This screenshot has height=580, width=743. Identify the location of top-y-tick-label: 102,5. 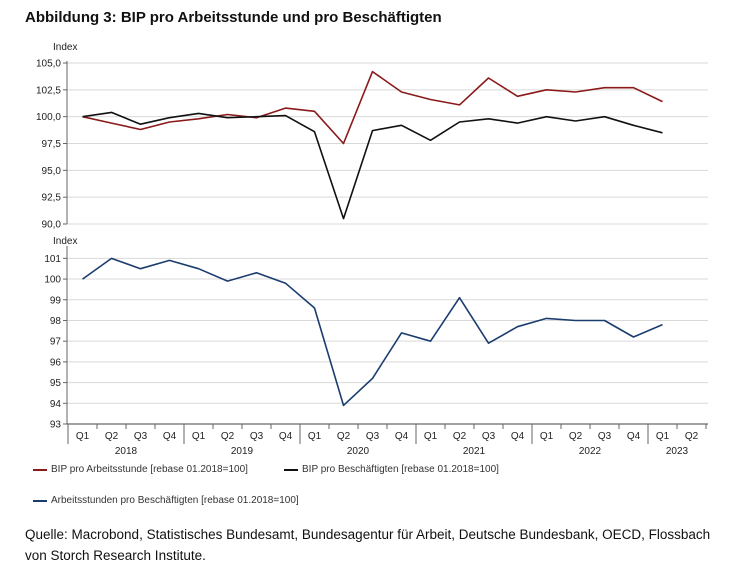
(48, 90).